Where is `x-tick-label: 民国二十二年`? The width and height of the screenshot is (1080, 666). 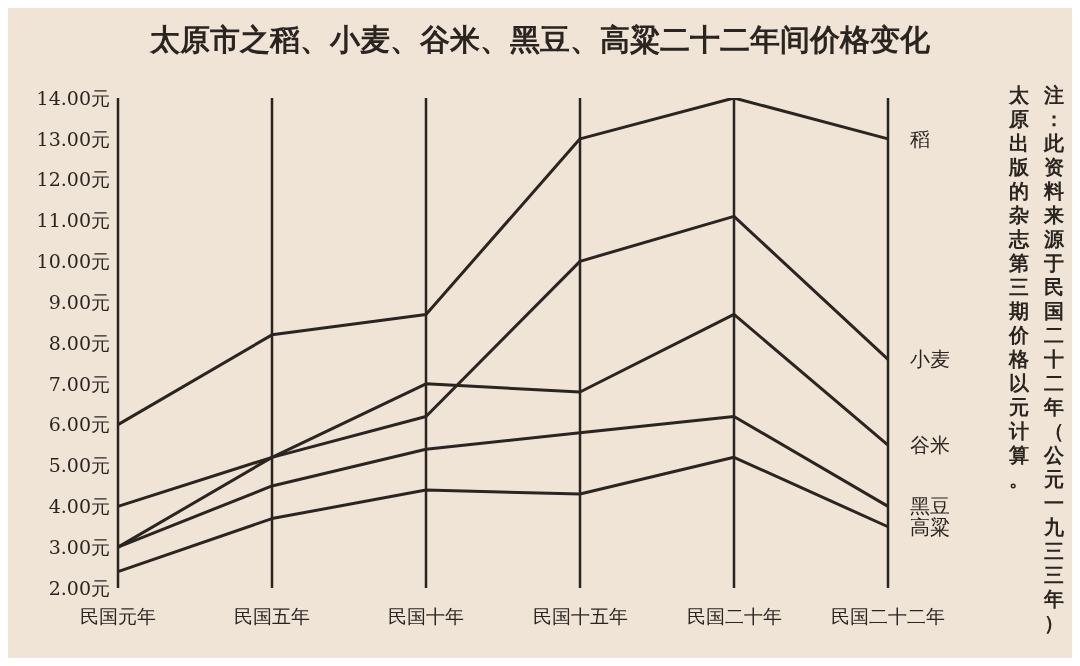
x-tick-label: 民国二十二年 is located at coordinates (888, 616).